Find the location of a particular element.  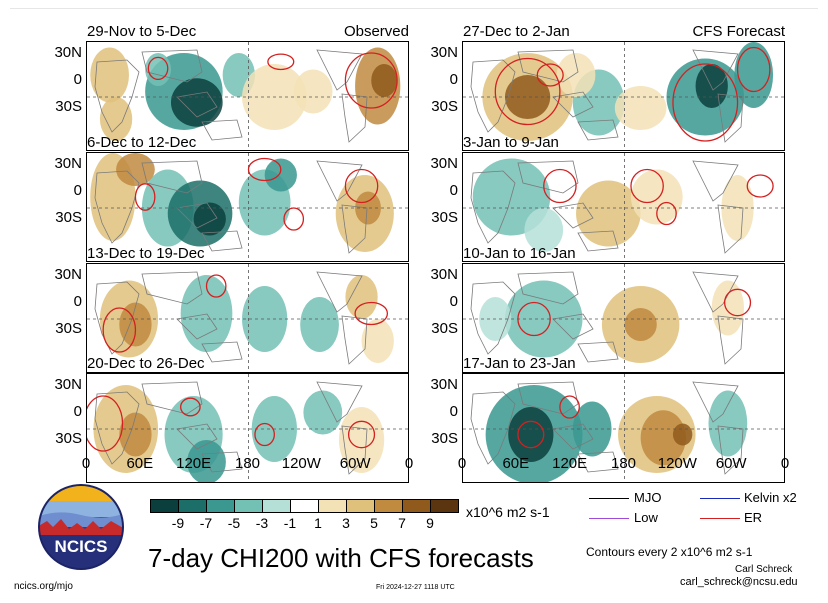

colorbar-tick: -3 is located at coordinates (262, 523).